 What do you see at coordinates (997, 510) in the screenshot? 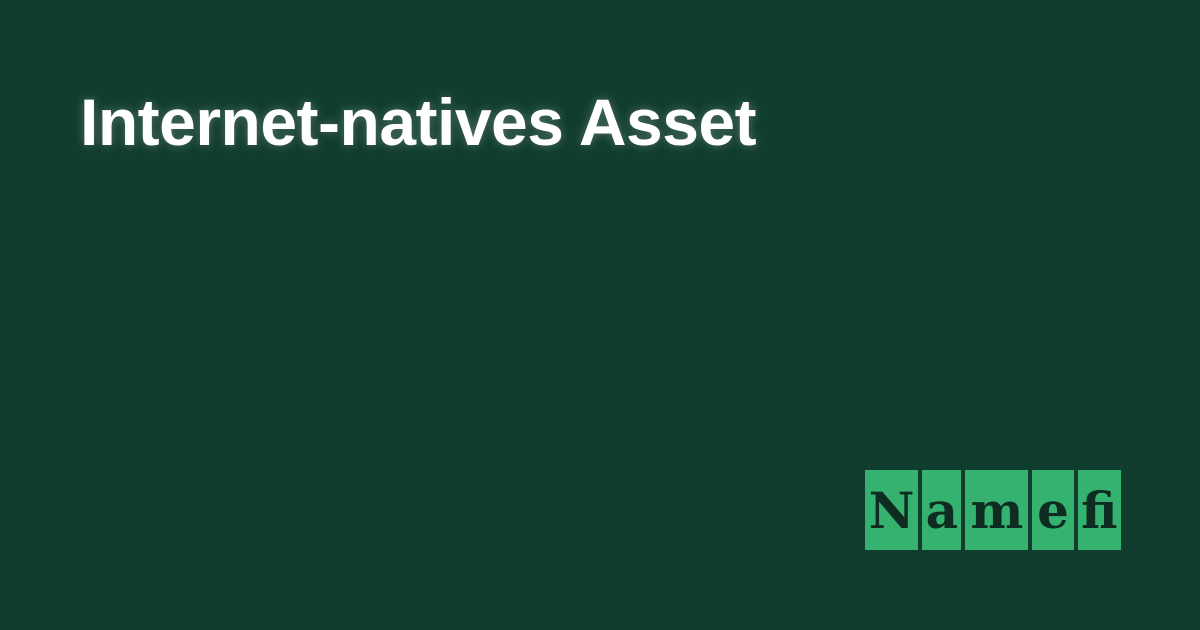
I see `logo-tile-m: m` at bounding box center [997, 510].